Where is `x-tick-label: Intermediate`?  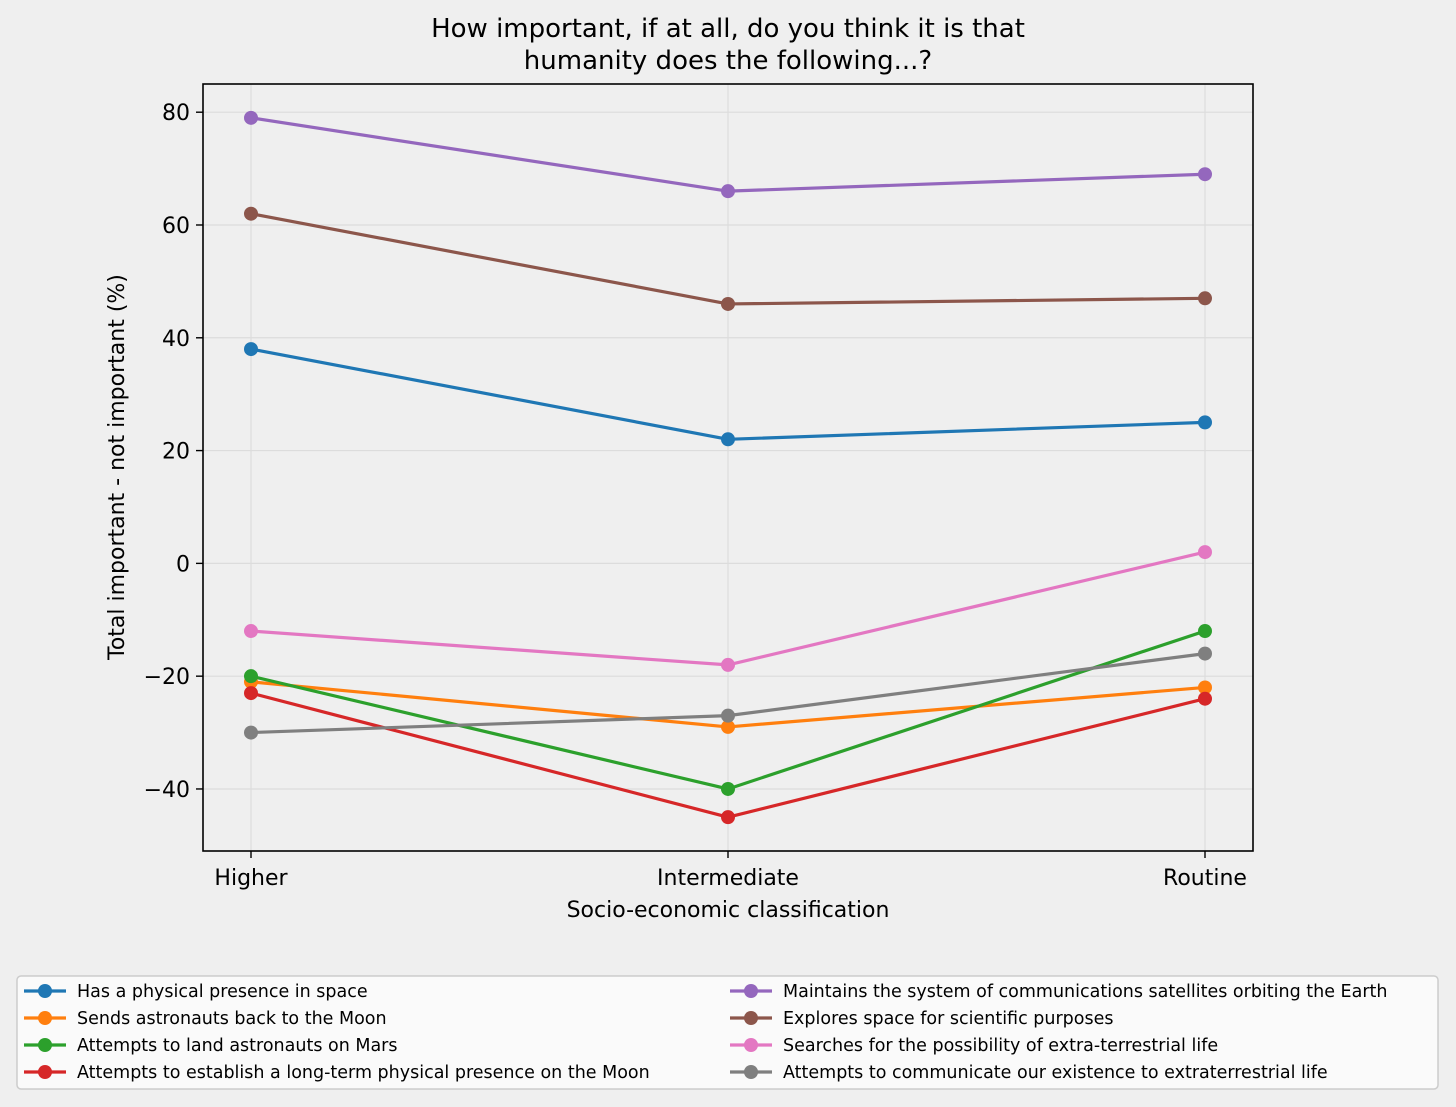
x-tick-label: Intermediate is located at coordinates (728, 878).